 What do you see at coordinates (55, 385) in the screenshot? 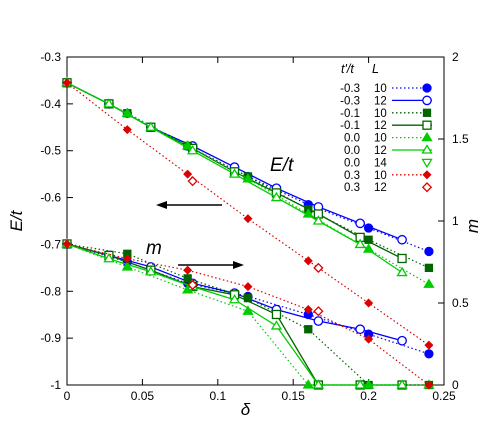
I see `y-left-tick-label: -1` at bounding box center [55, 385].